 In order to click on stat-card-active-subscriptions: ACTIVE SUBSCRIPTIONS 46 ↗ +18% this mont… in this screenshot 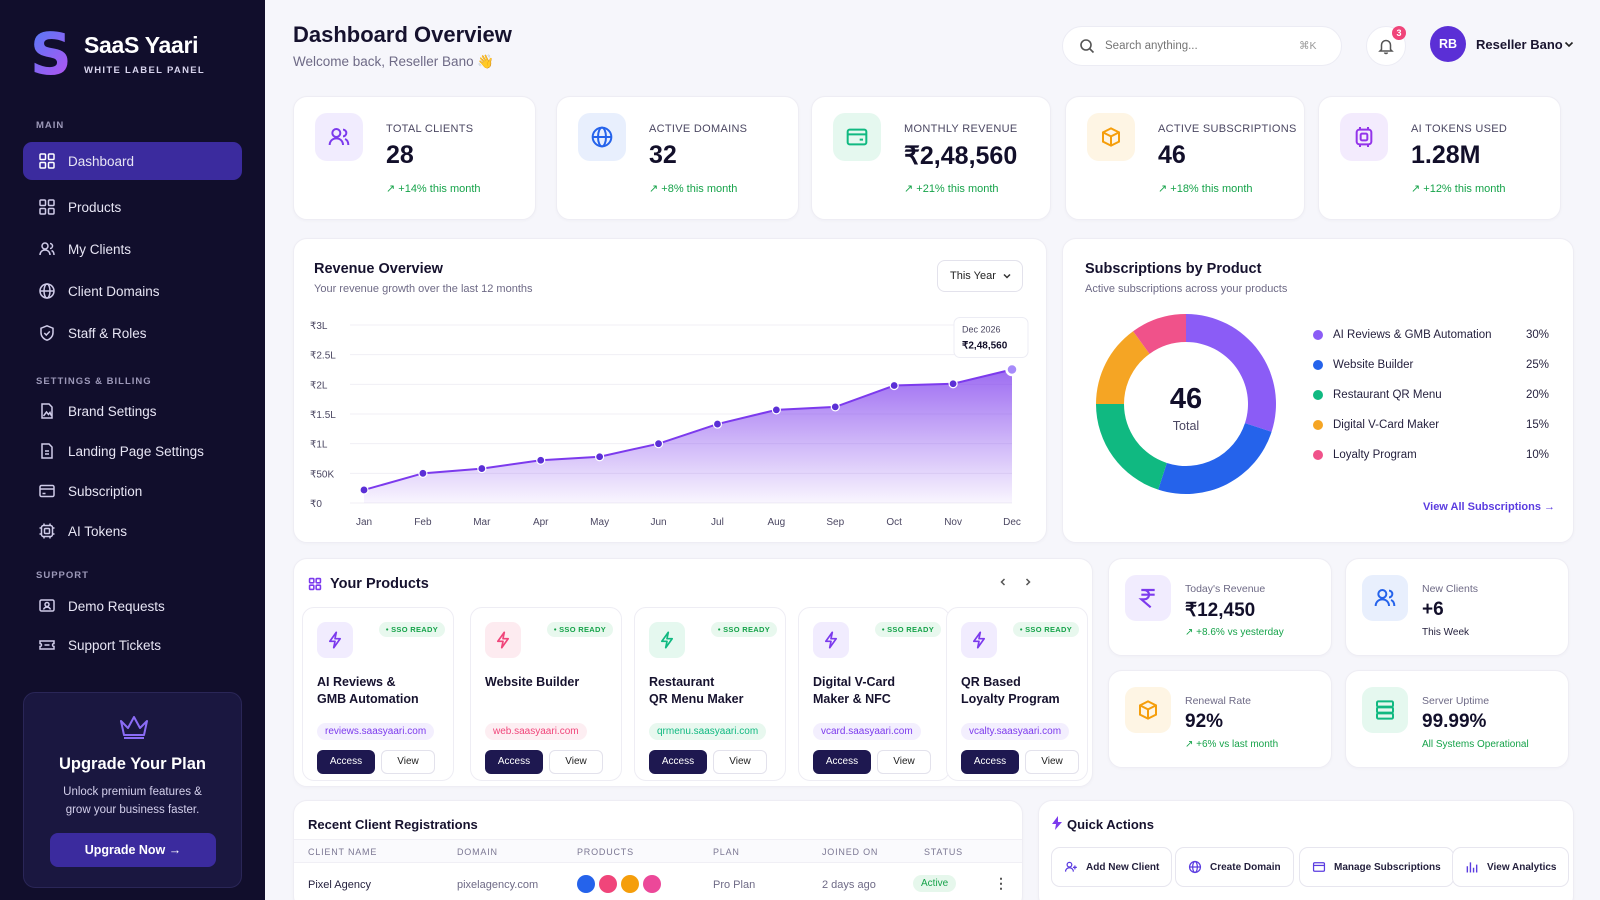, I will do `click(1185, 158)`.